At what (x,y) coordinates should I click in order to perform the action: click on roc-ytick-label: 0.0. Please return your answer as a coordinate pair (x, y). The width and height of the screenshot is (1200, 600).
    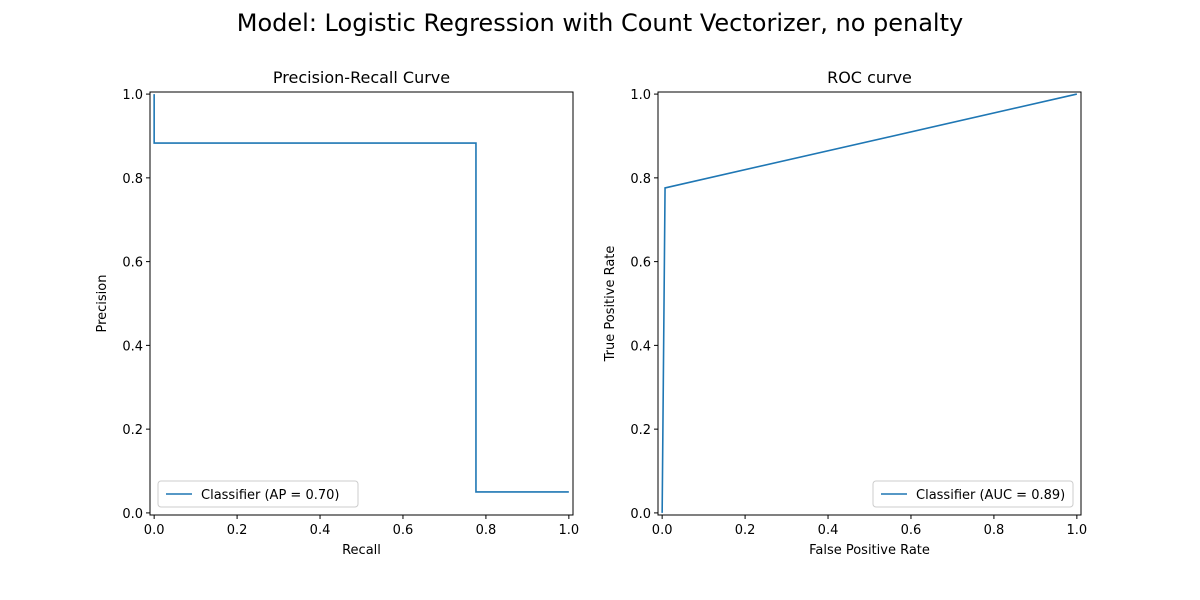
    Looking at the image, I should click on (640, 514).